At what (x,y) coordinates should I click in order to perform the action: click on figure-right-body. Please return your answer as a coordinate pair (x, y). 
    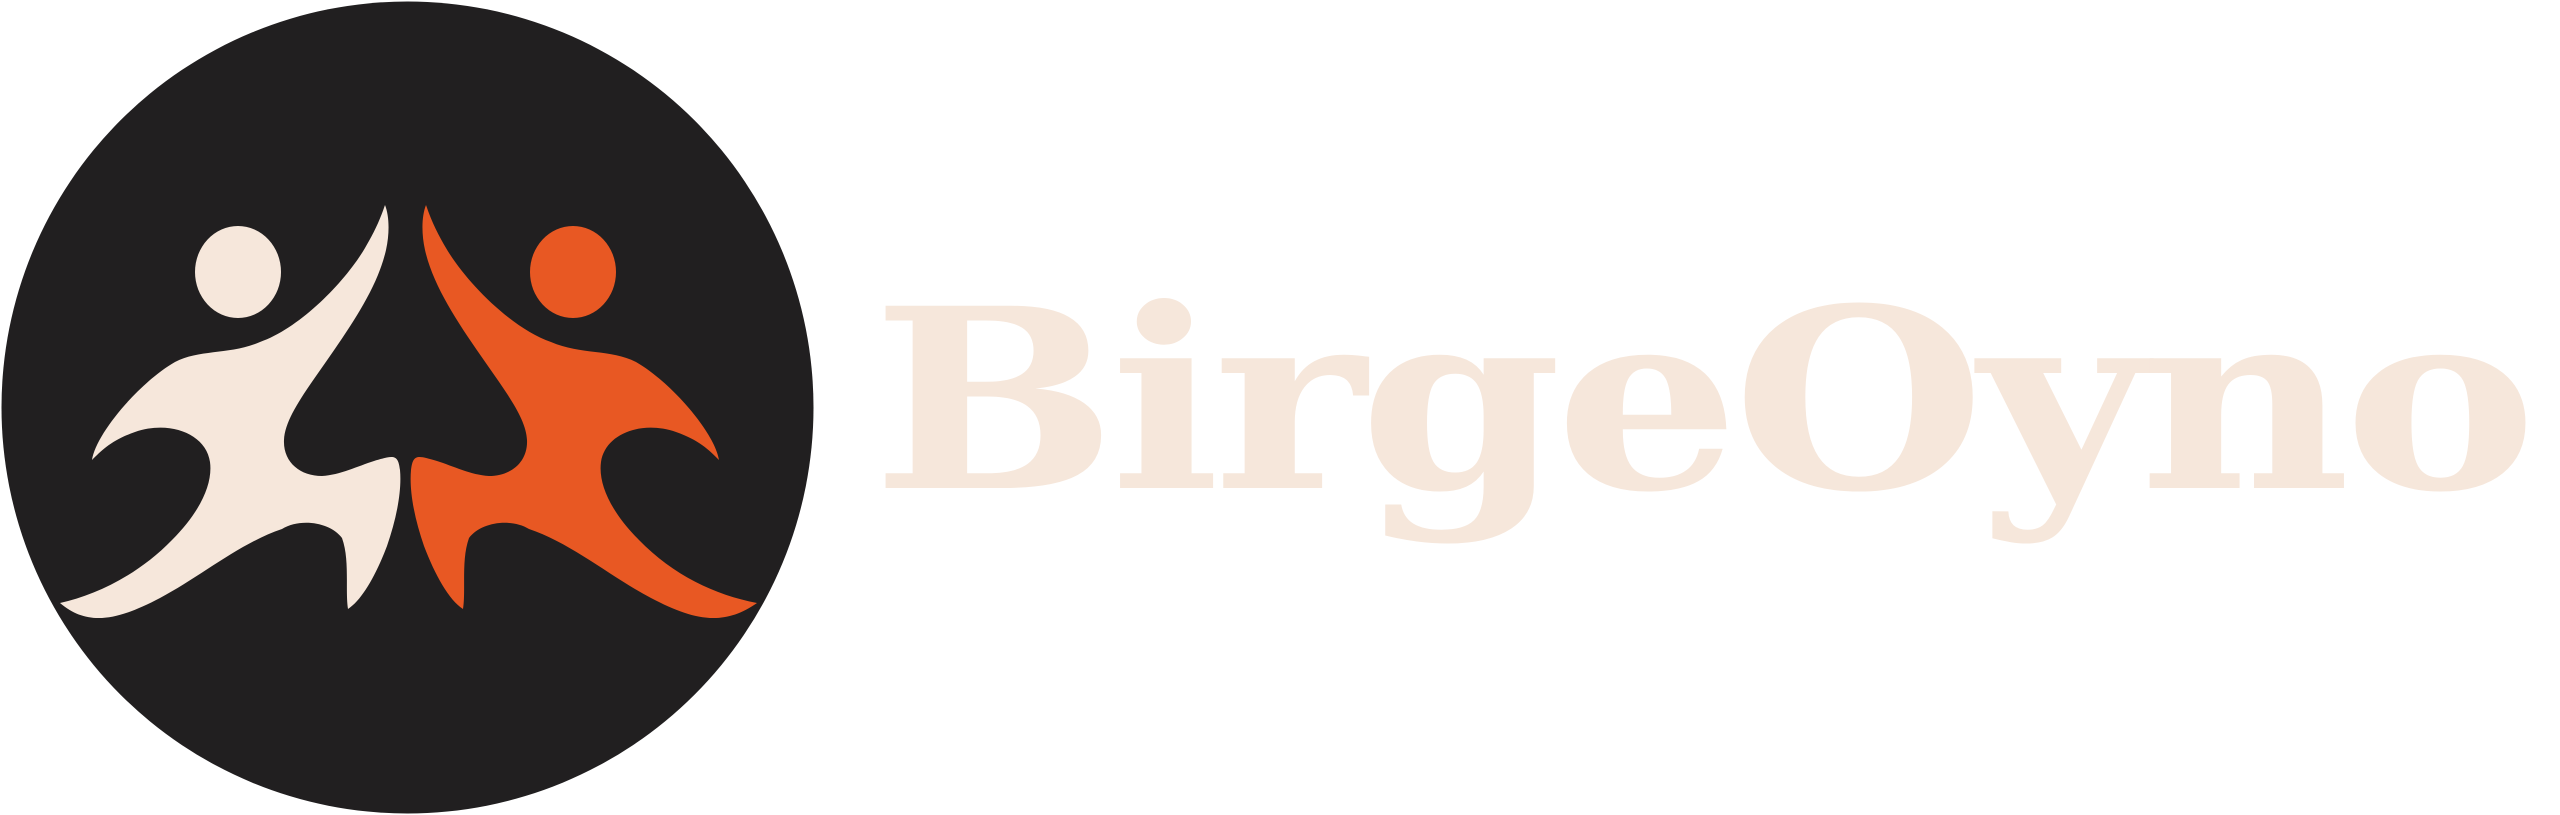
    Looking at the image, I should click on (583, 412).